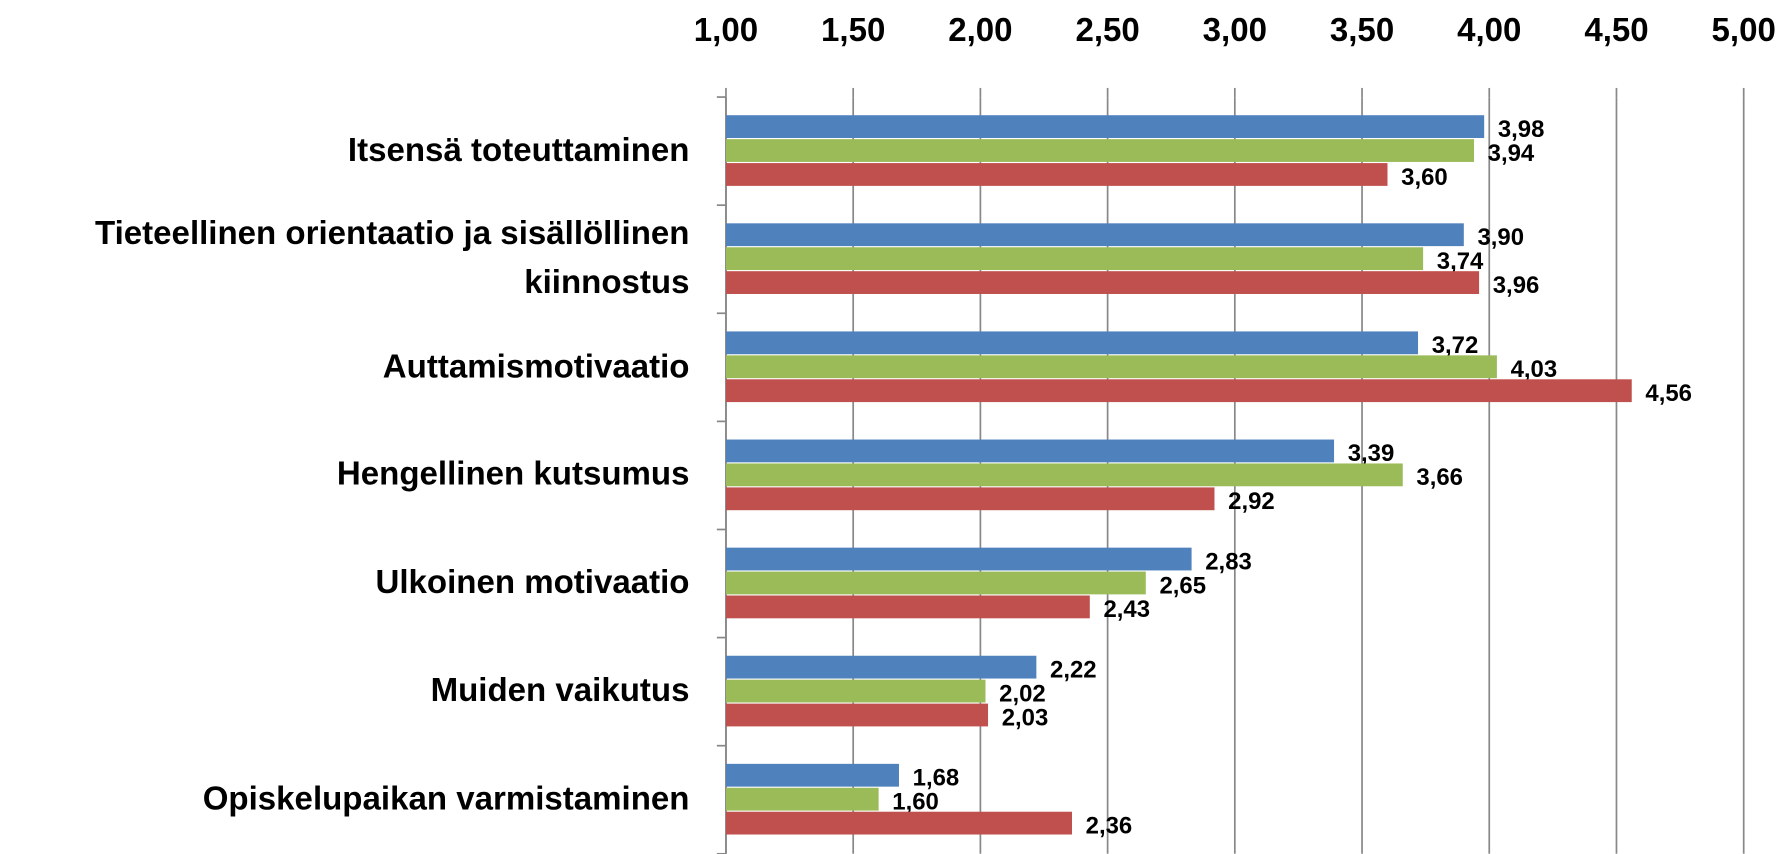  Describe the element at coordinates (1460, 261) in the screenshot. I see `data-label: 3,74` at that location.